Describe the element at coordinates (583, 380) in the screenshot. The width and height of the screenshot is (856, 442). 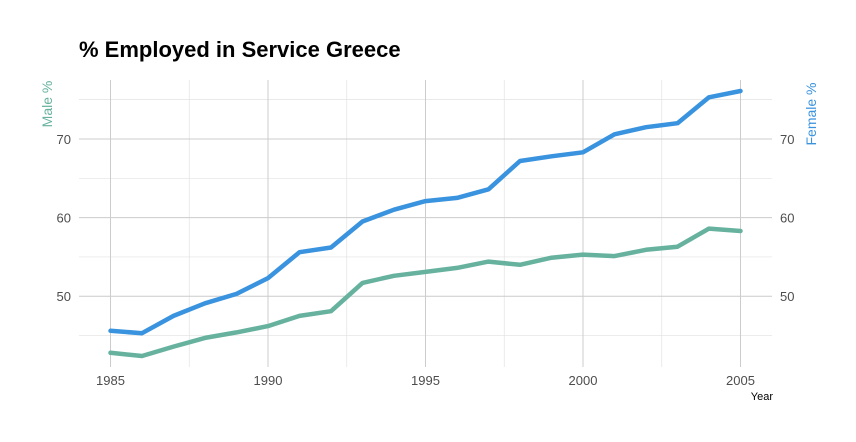
I see `x-tick-label: 2000` at that location.